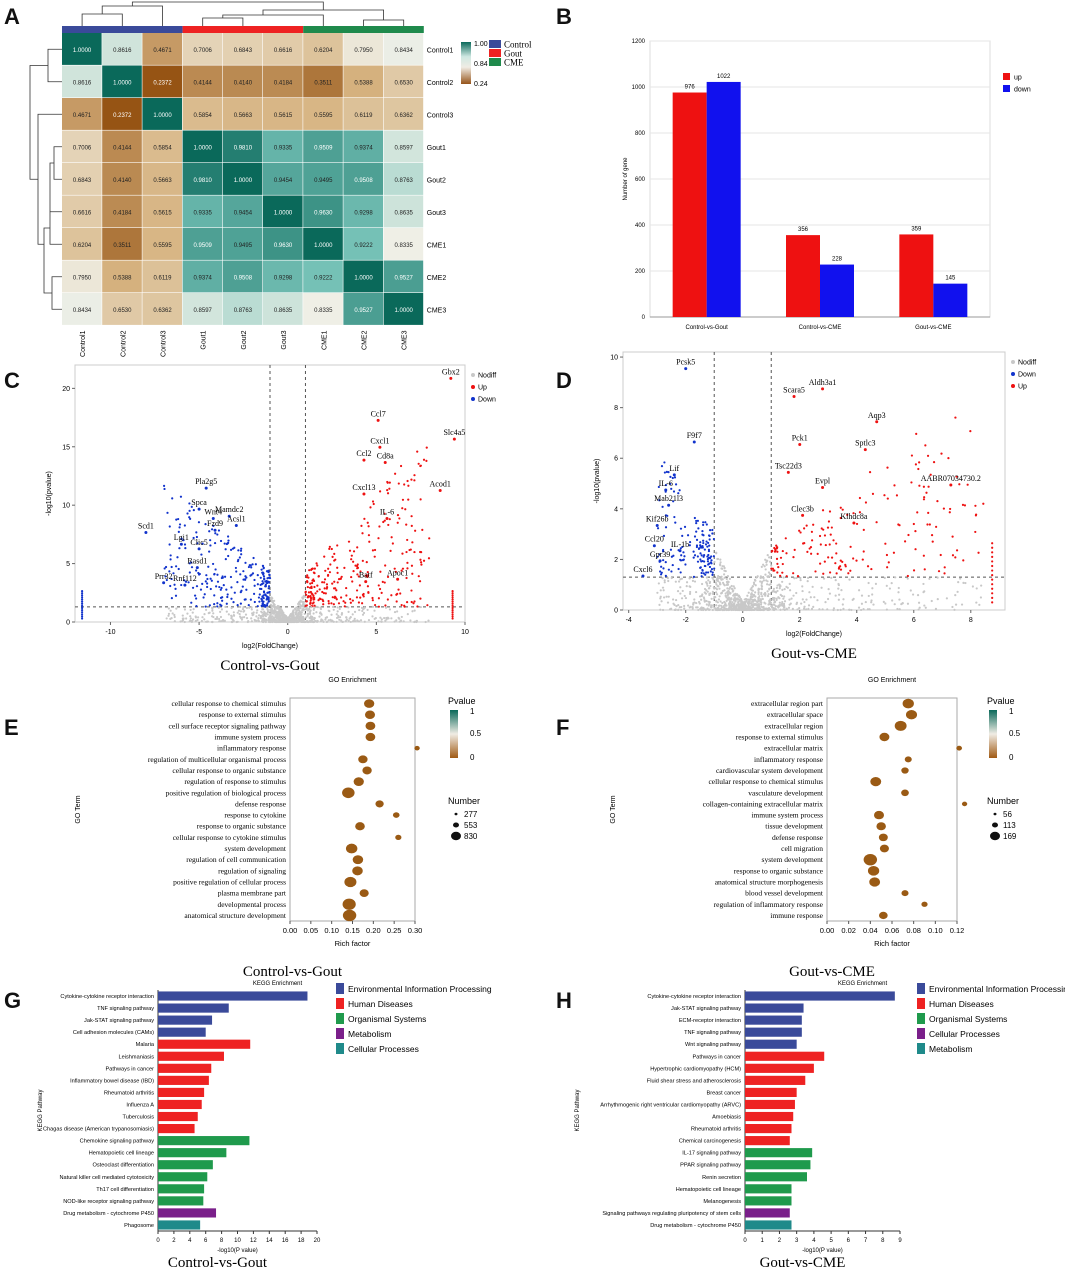 Image resolution: width=1065 pixels, height=1287 pixels. What do you see at coordinates (235, 915) in the screenshot?
I see `go-term-label: anatomical structure development` at bounding box center [235, 915].